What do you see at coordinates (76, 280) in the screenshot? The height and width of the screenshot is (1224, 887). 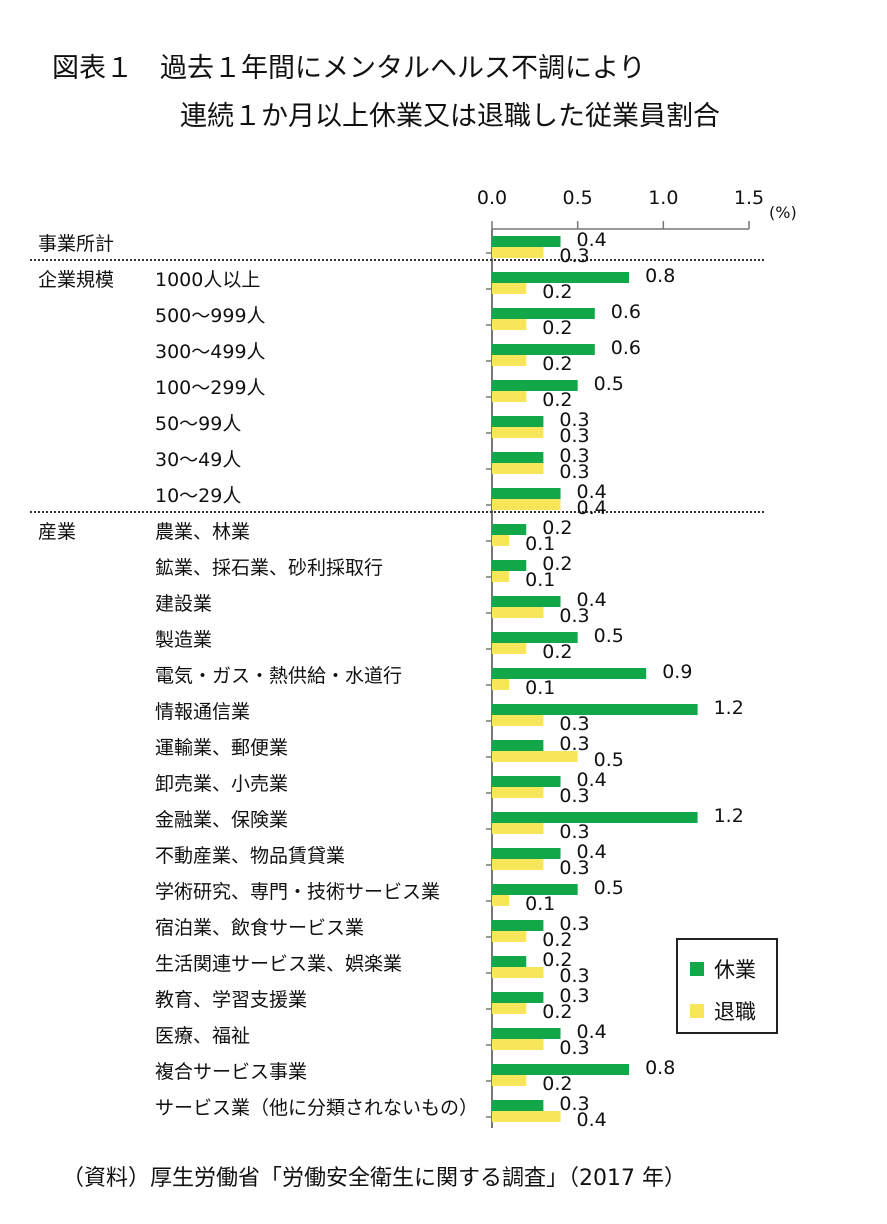 I see `group-label: 企業規模` at bounding box center [76, 280].